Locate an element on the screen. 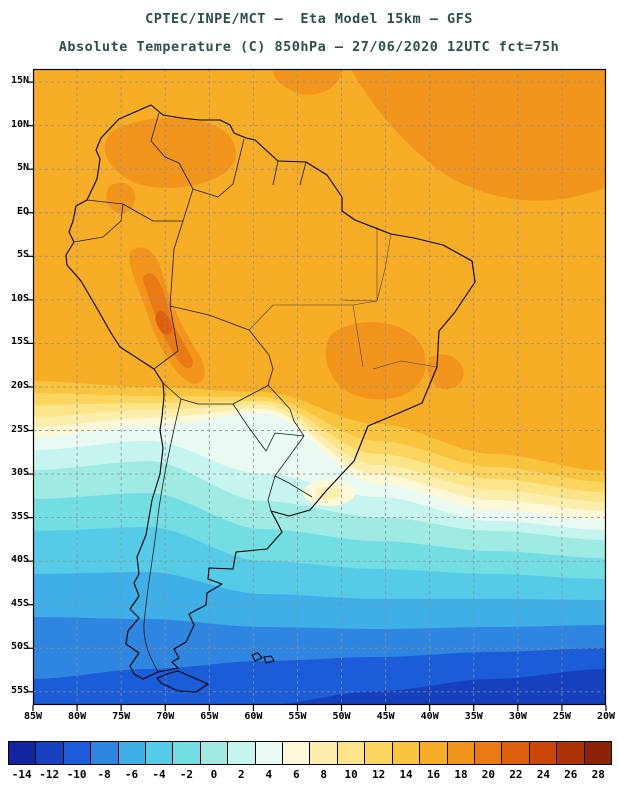 This screenshot has width=618, height=800. title-line-1: CPTEC/INPE/MCT – Eta Model 15km – GFS is located at coordinates (309, 19).